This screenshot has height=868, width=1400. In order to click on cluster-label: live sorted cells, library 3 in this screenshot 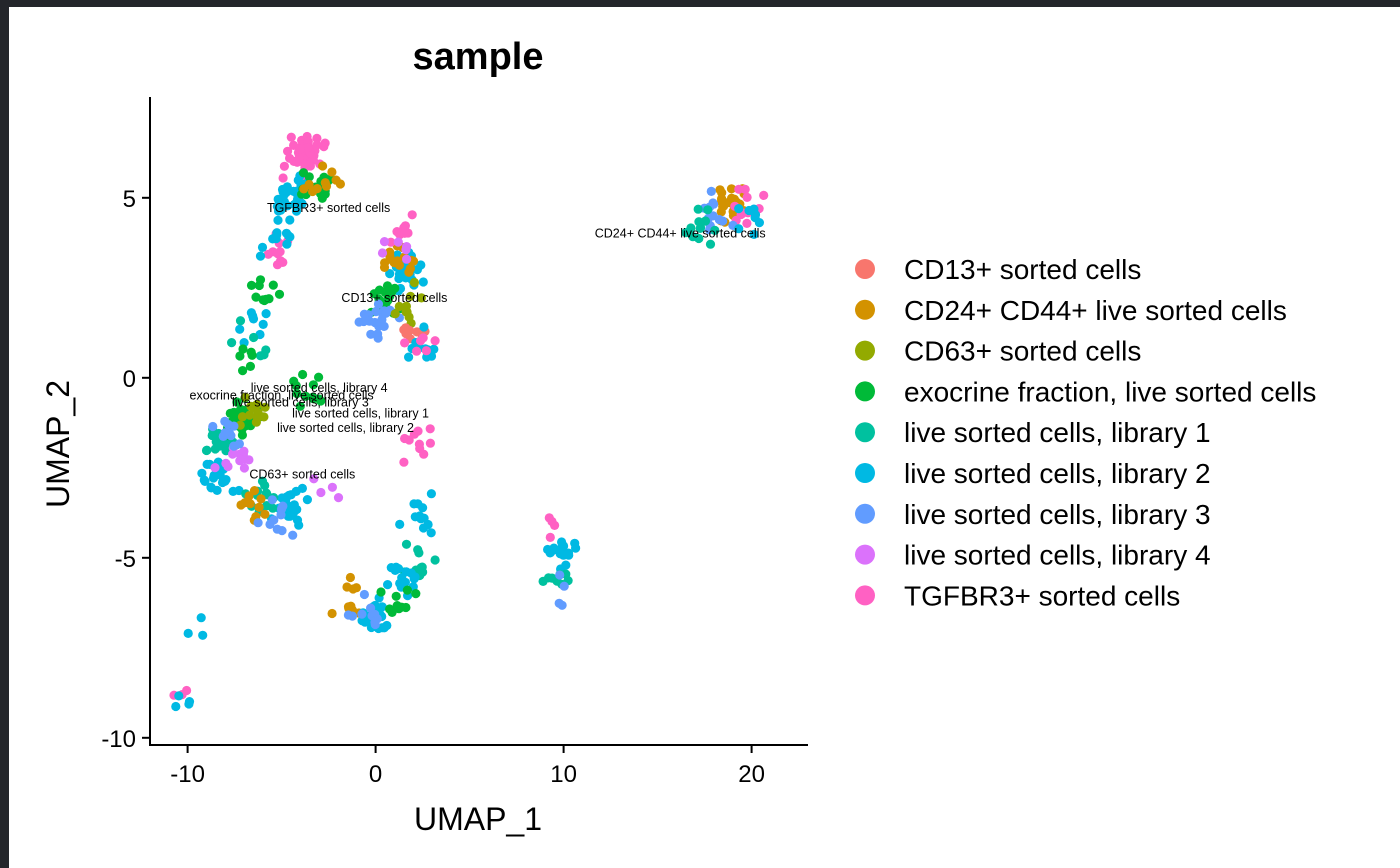, I will do `click(300, 403)`.